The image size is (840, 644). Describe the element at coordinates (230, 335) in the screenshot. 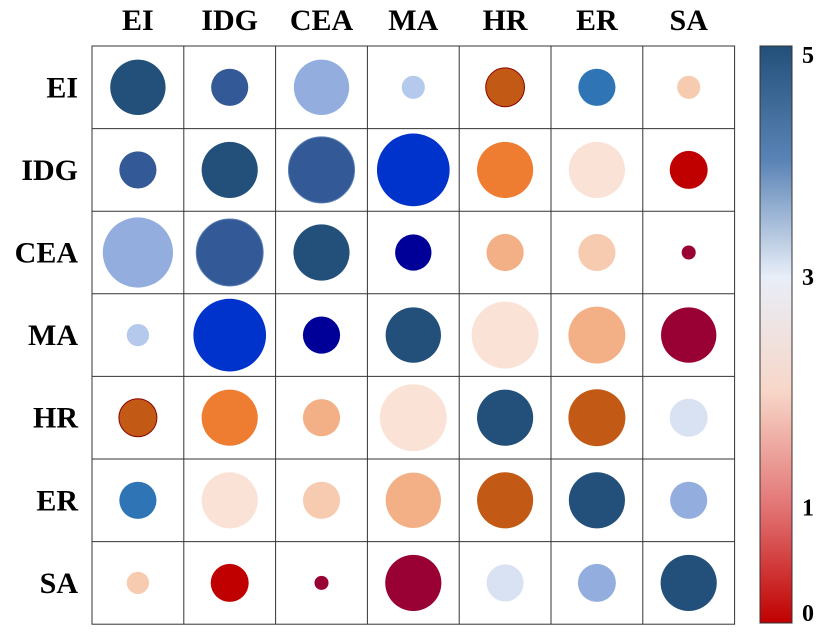

I see `bubble-ma-idg` at that location.